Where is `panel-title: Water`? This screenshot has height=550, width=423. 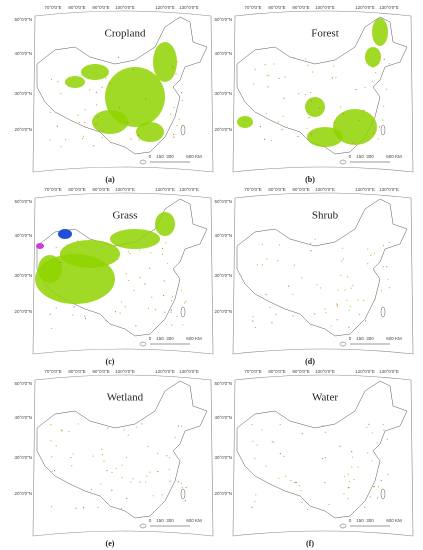
panel-title: Water is located at coordinates (325, 398).